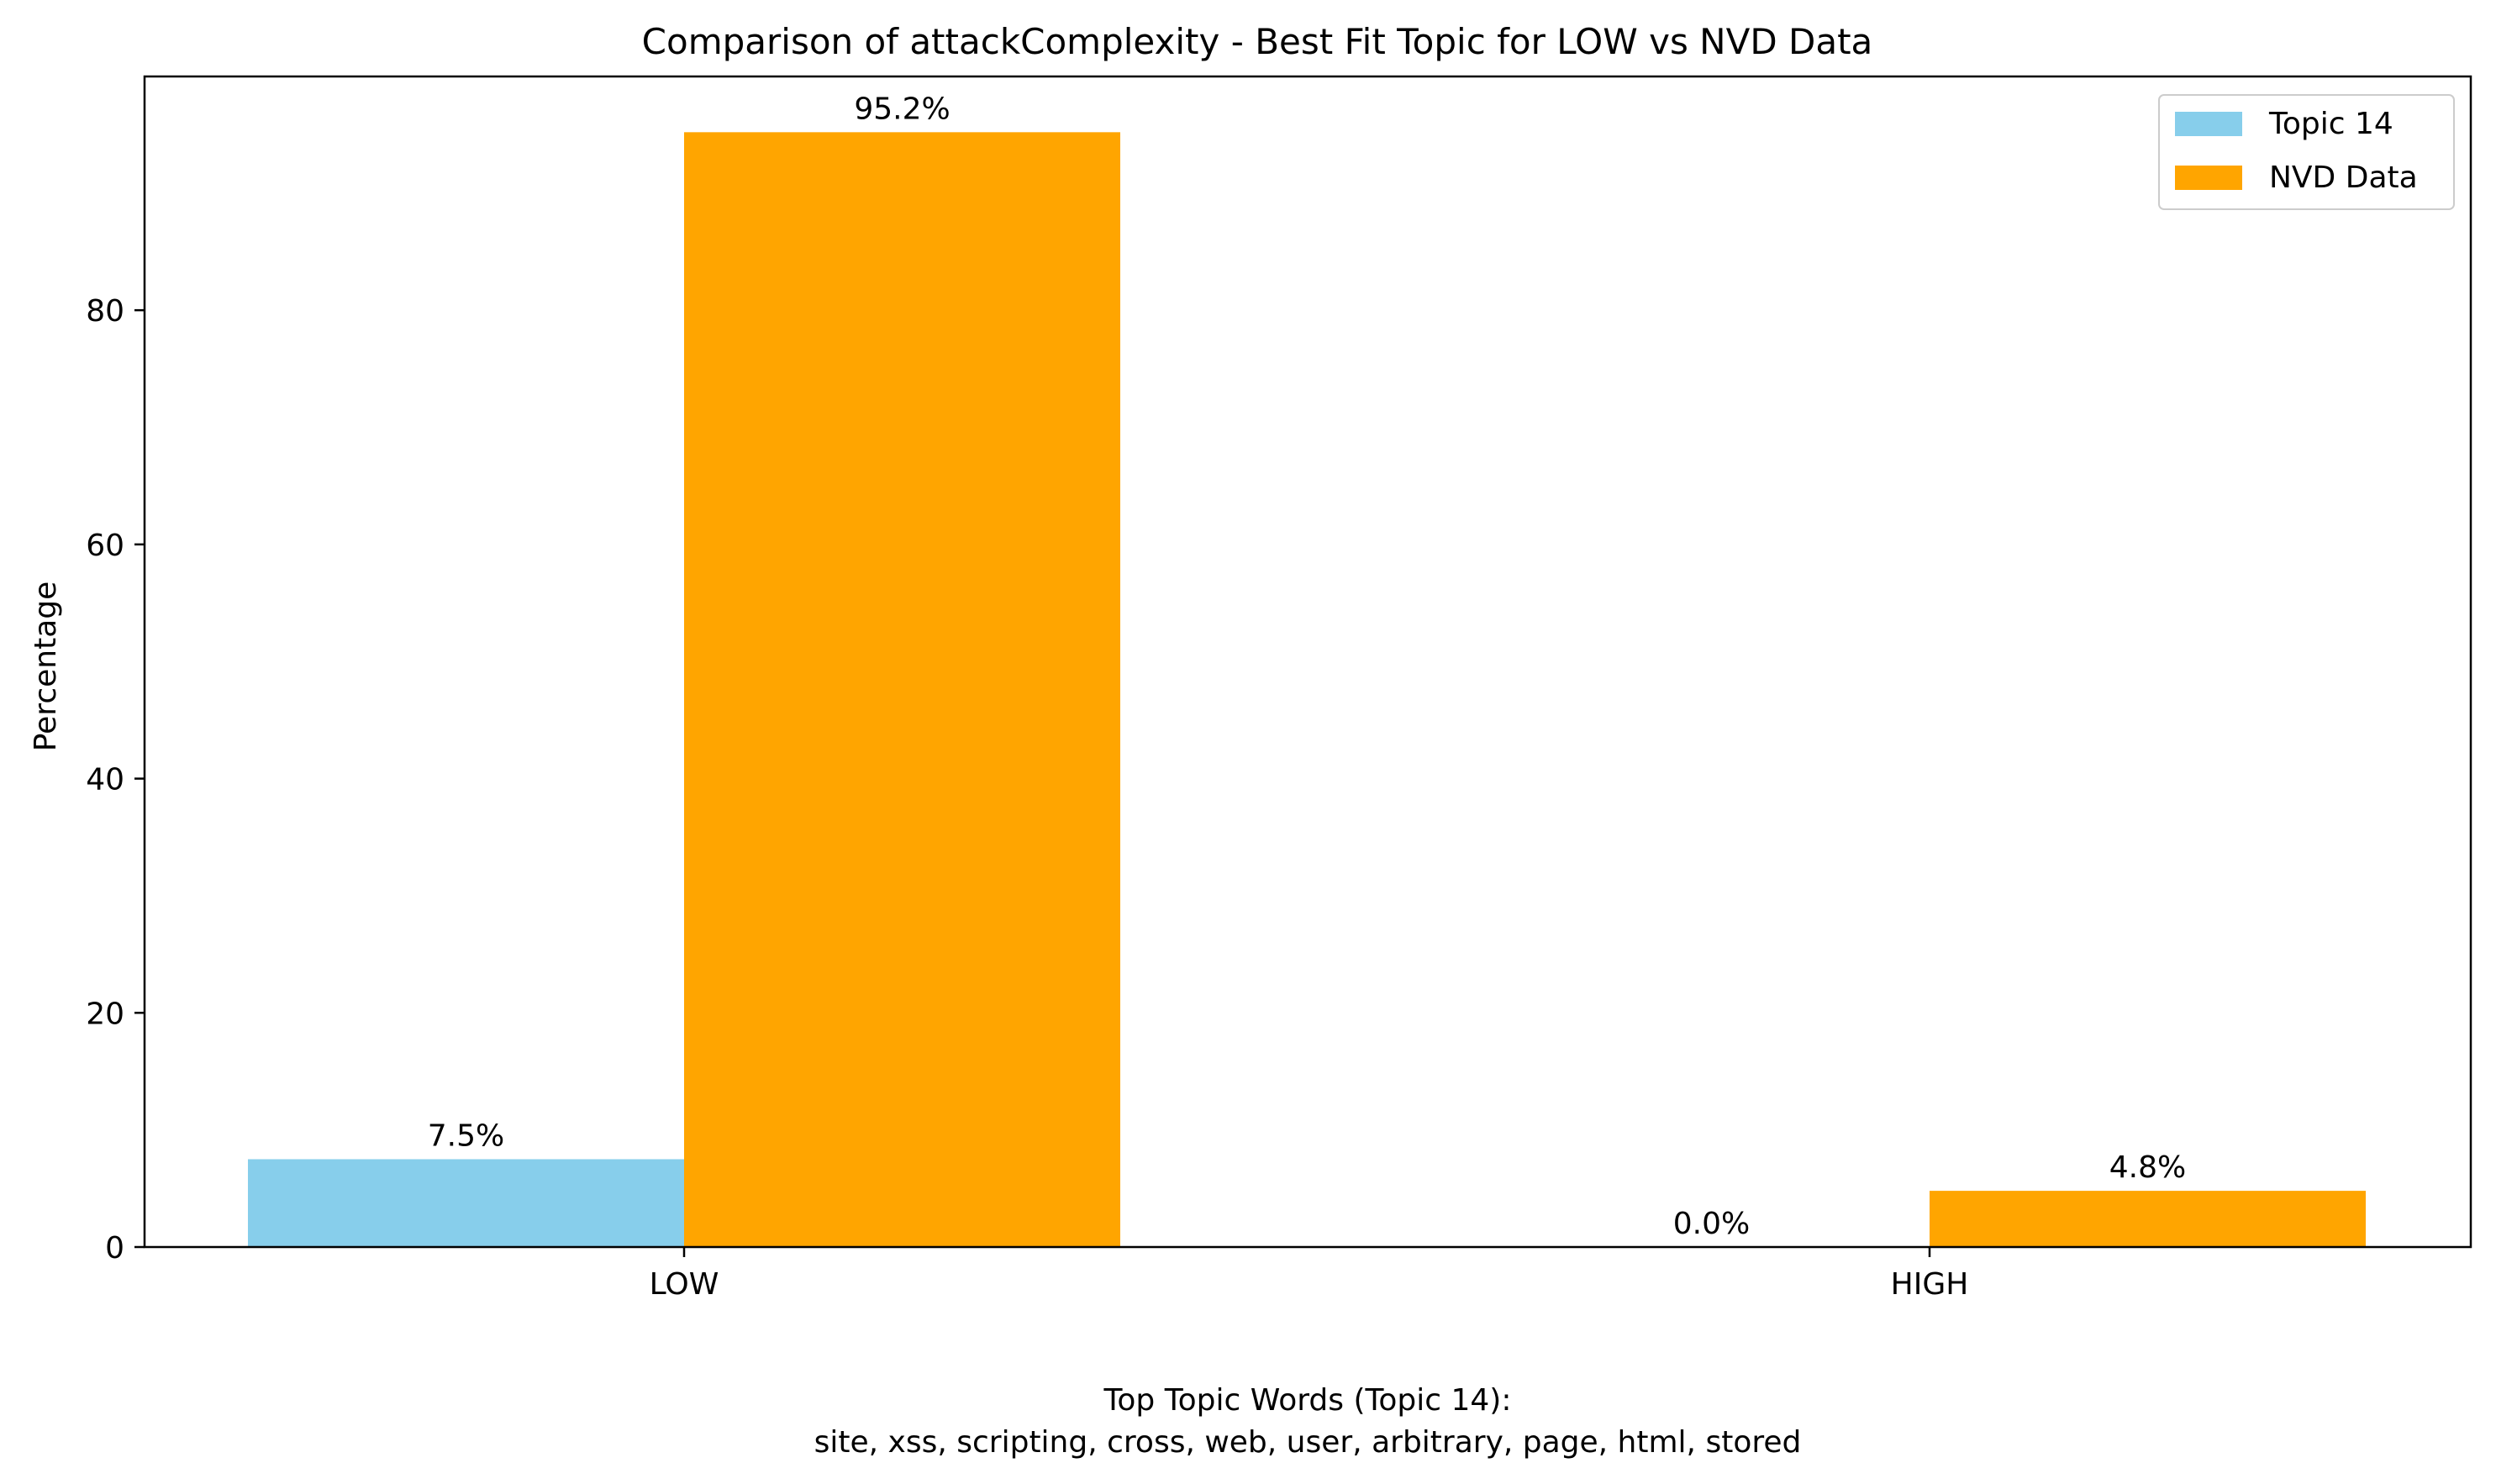 The width and height of the screenshot is (2496, 1484). Describe the element at coordinates (902, 690) in the screenshot. I see `bar-nvd-data-low` at that location.